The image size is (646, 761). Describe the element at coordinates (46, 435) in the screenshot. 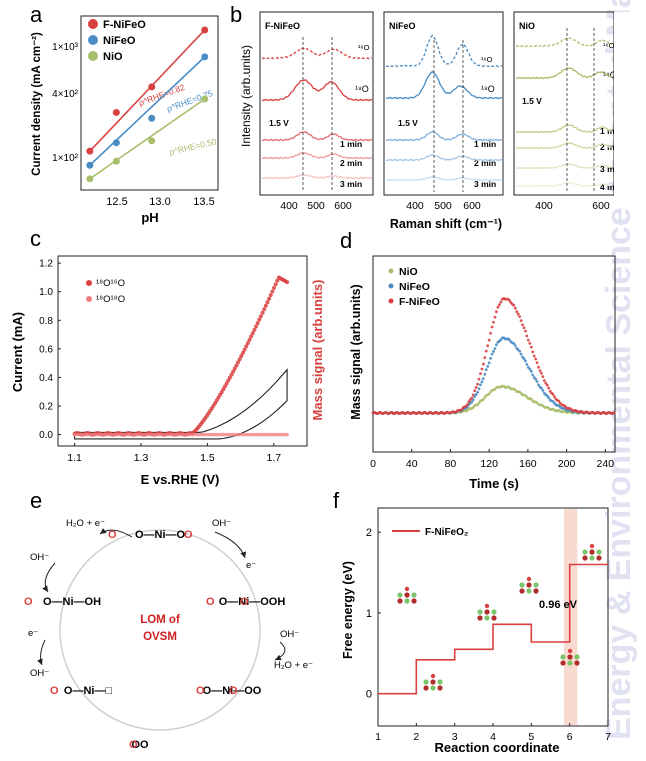

I see `panel-c-ytick: 0.0` at that location.